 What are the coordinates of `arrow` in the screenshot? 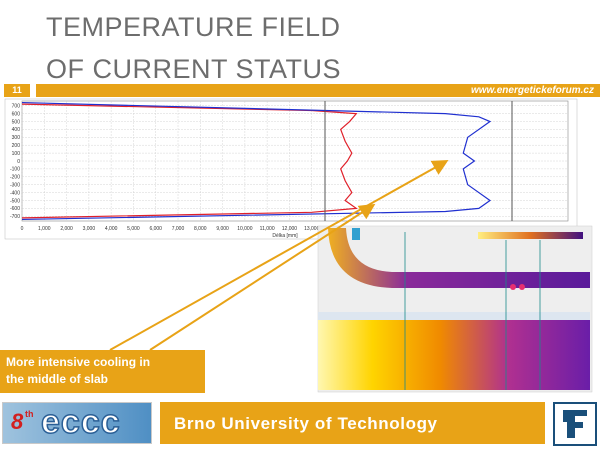 It's located at (262, 277).